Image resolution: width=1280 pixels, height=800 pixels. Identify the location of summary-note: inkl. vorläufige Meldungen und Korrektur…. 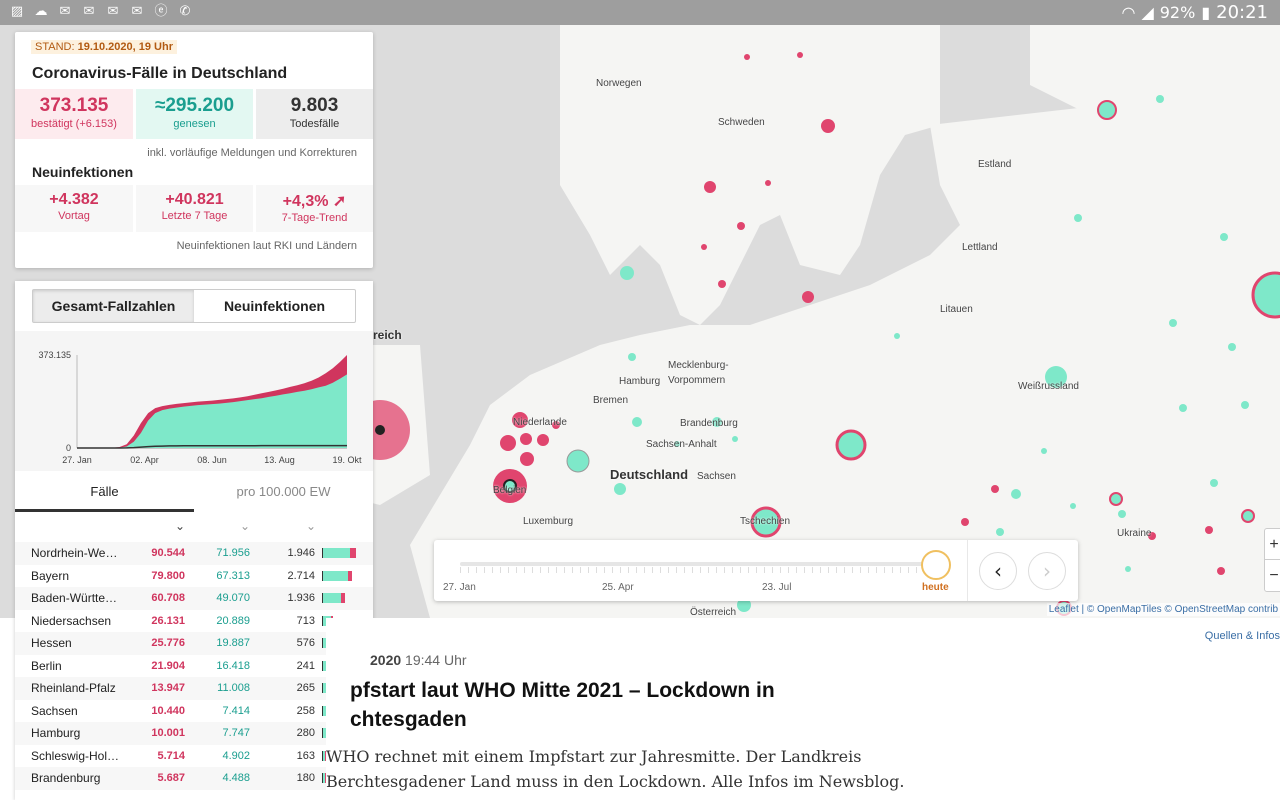
(252, 153).